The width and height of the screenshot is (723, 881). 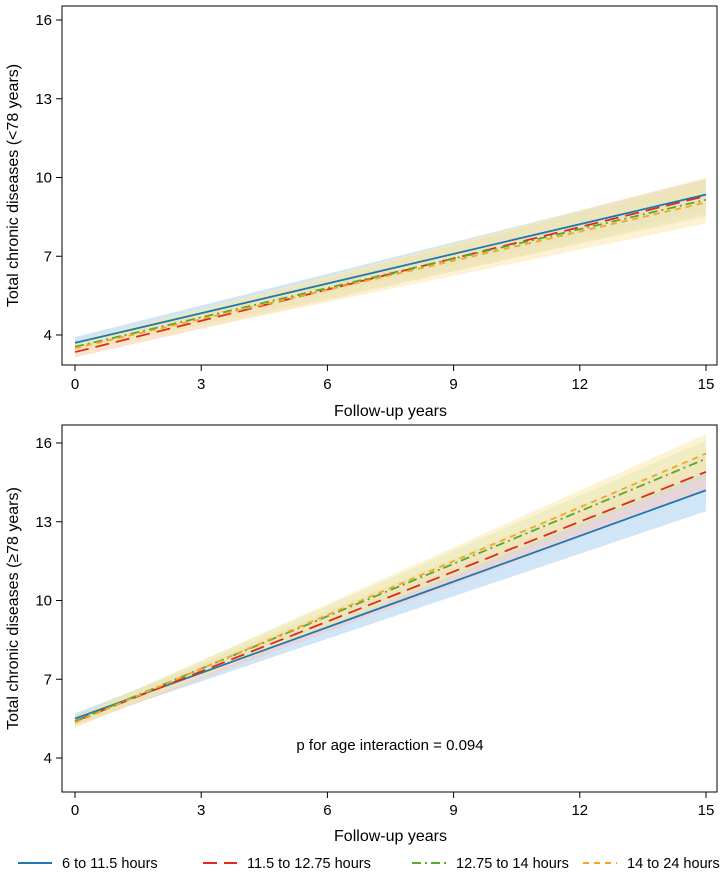 I want to click on annotation-text: p for age interaction = 0.094, so click(x=389, y=745).